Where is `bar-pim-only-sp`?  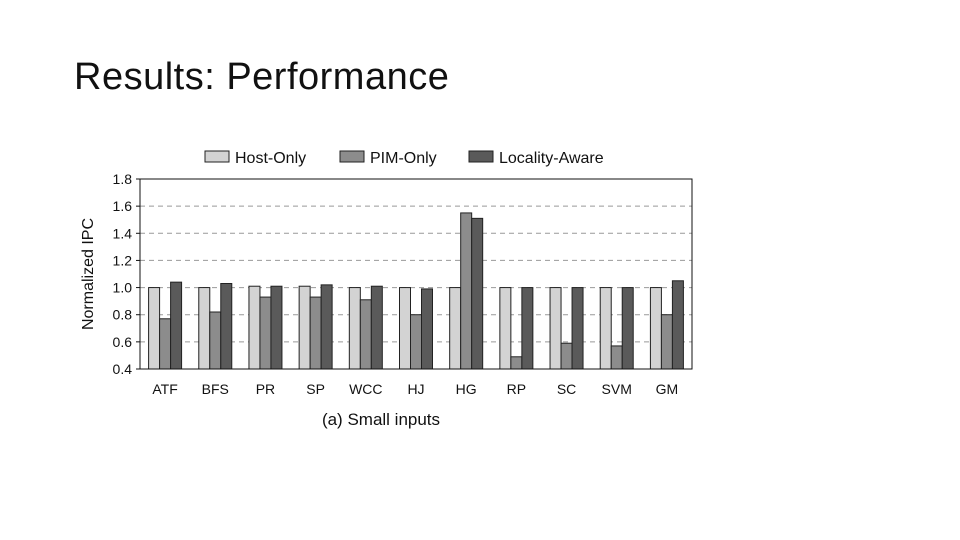
bar-pim-only-sp is located at coordinates (315, 333).